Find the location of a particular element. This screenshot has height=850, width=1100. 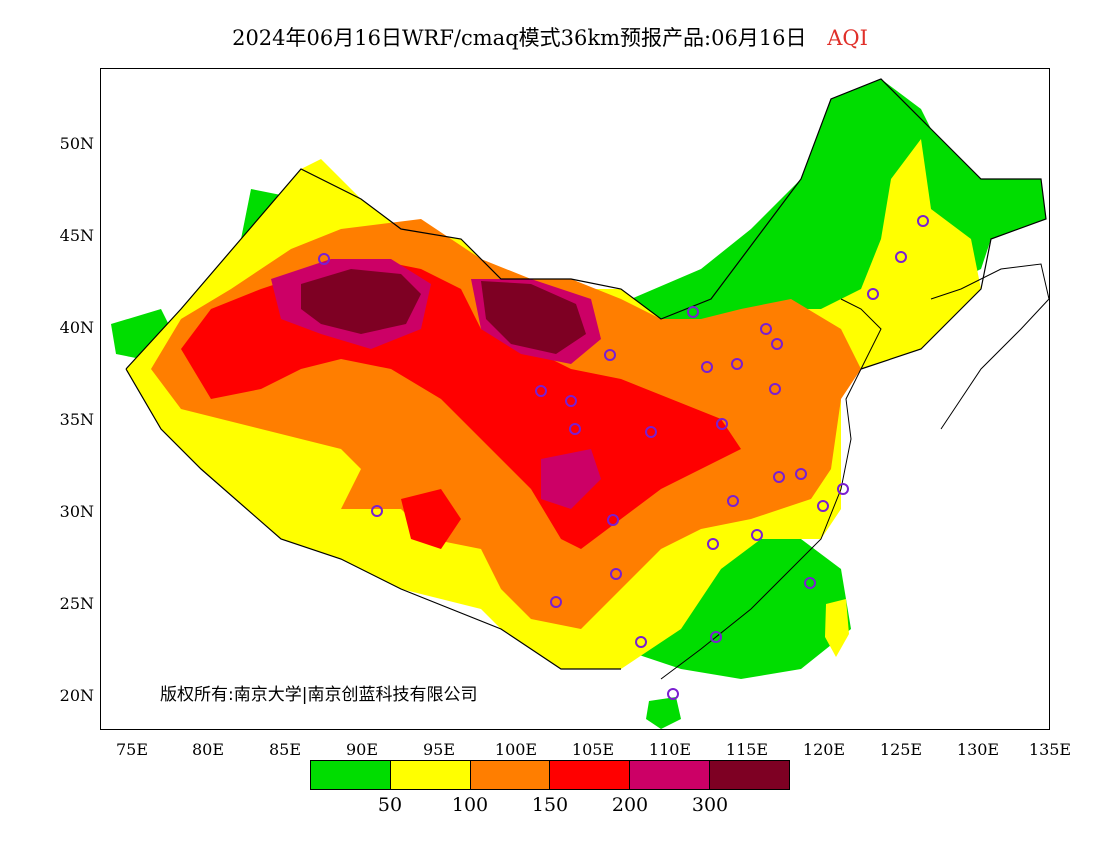

lat-label-20n: 20N is located at coordinates (76, 695).